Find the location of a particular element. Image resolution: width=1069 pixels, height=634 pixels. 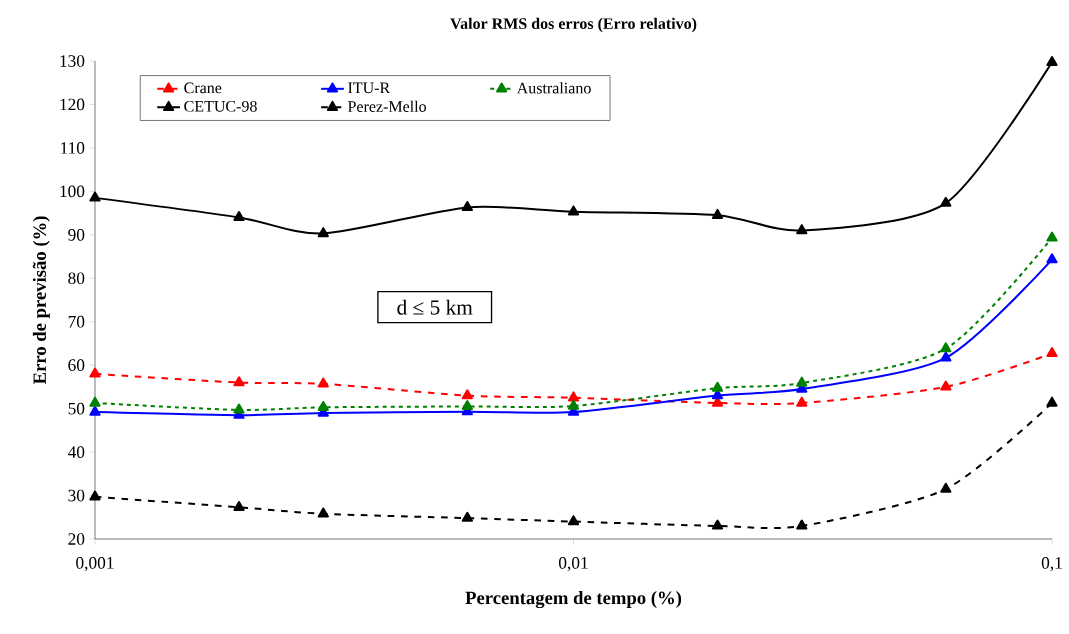

y-tick-label: 80 is located at coordinates (76, 278).